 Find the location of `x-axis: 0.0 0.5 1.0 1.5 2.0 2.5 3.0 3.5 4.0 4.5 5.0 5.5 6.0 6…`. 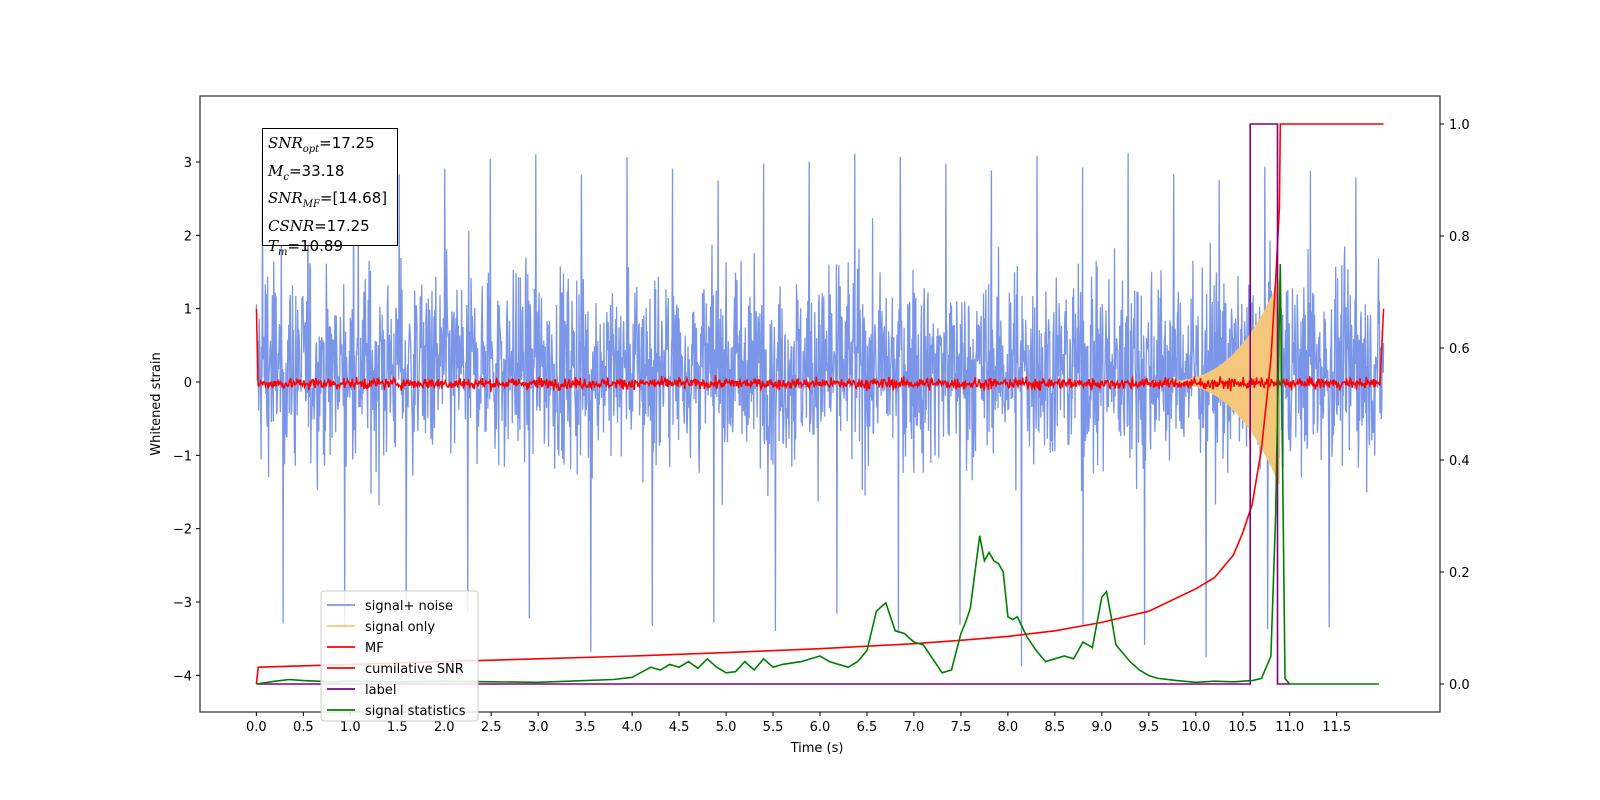

x-axis: 0.0 0.5 1.0 1.5 2.0 2.5 3.0 3.5 4.0 4.5 5.0 5.5 6.0 6… is located at coordinates (798, 723).